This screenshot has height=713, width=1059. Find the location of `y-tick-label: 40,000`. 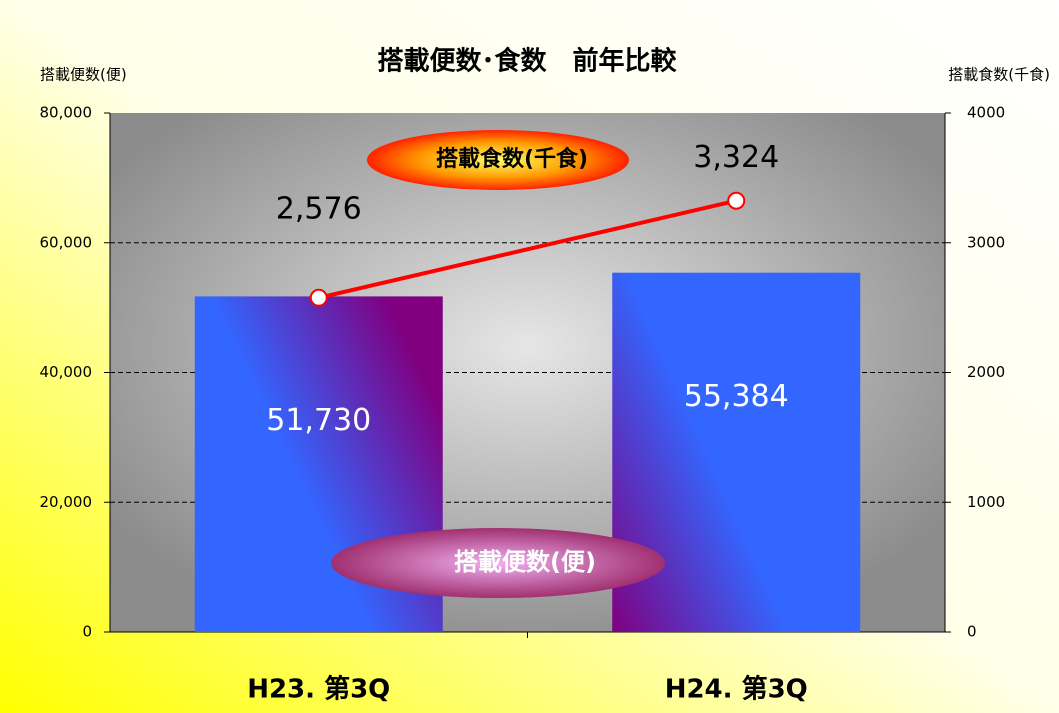

y-tick-label: 40,000 is located at coordinates (66, 372).